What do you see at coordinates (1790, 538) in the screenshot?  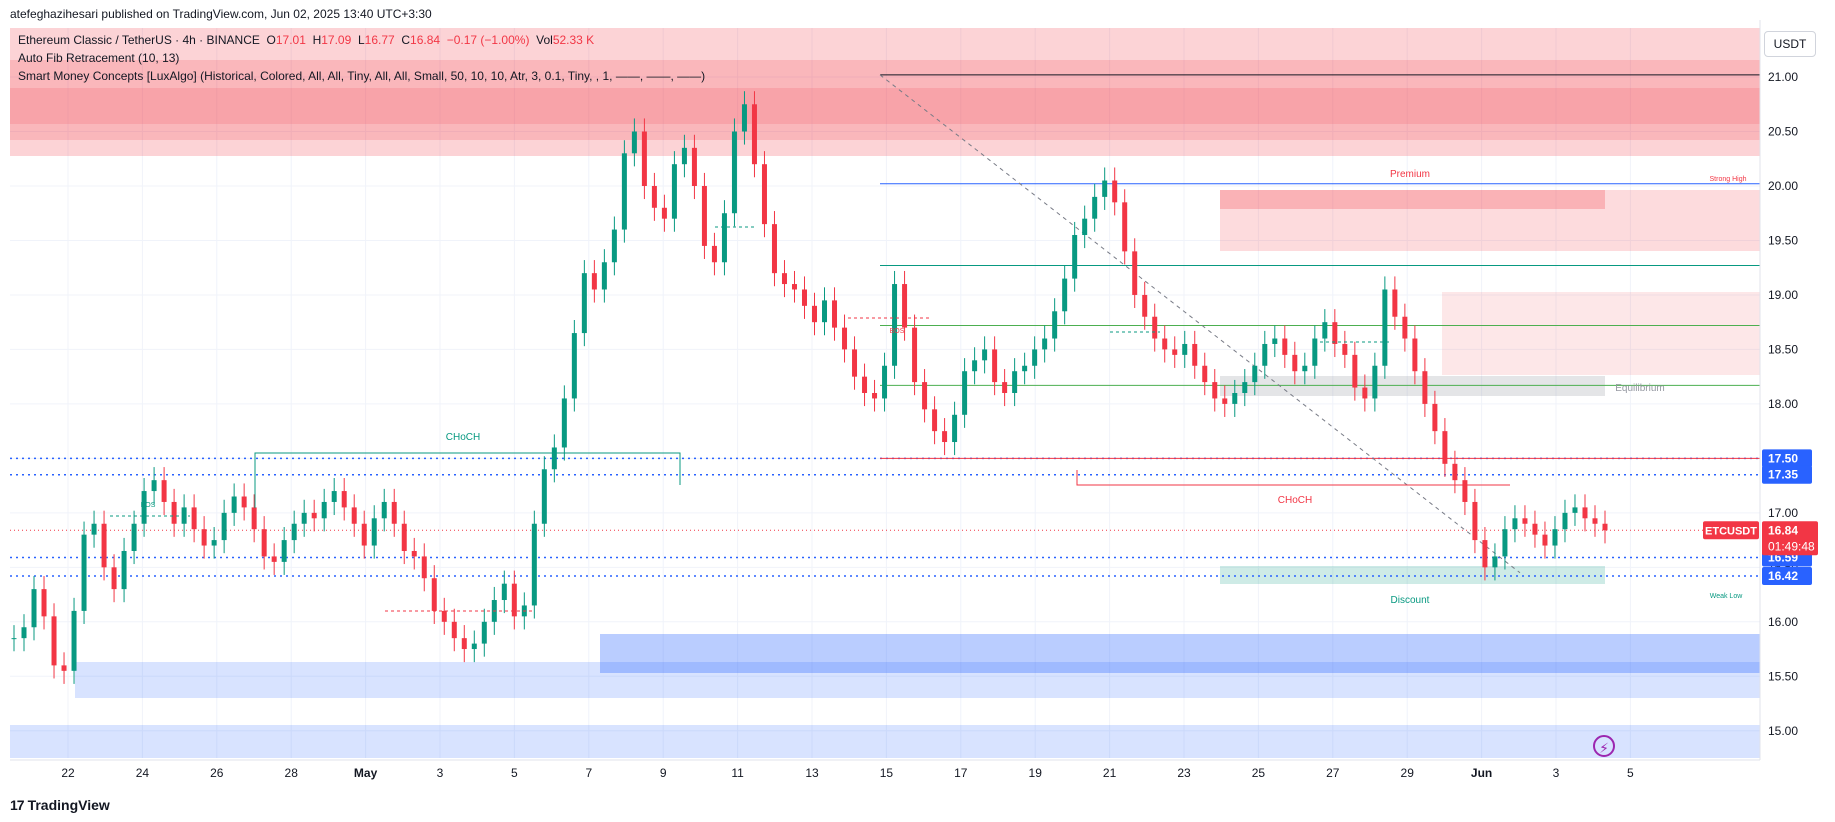 I see `last-price-badge` at bounding box center [1790, 538].